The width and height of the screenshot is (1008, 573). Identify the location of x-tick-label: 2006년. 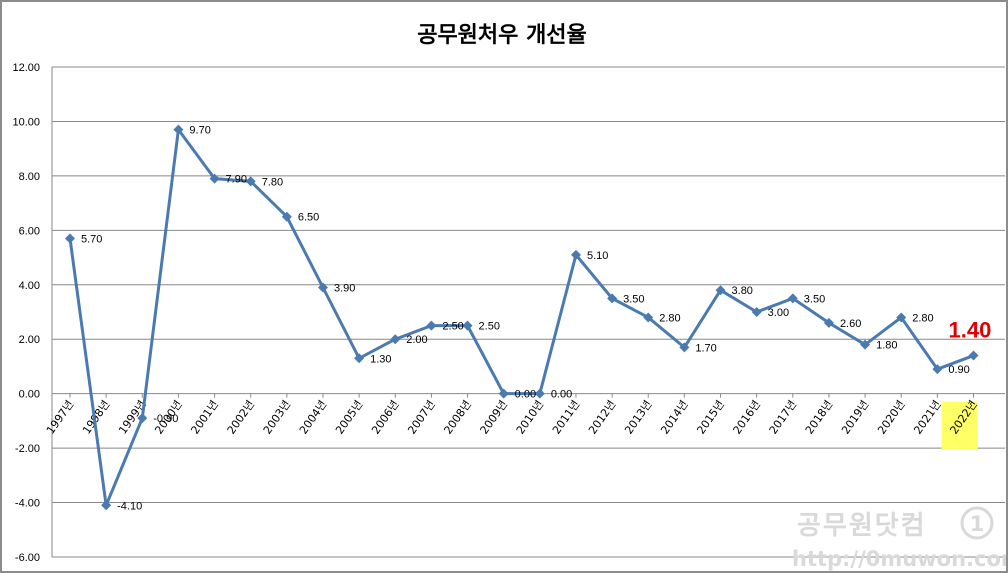
(385, 417).